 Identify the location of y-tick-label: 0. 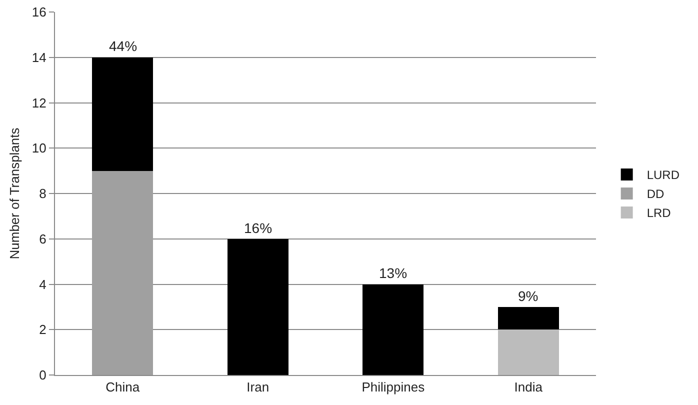
(42, 375).